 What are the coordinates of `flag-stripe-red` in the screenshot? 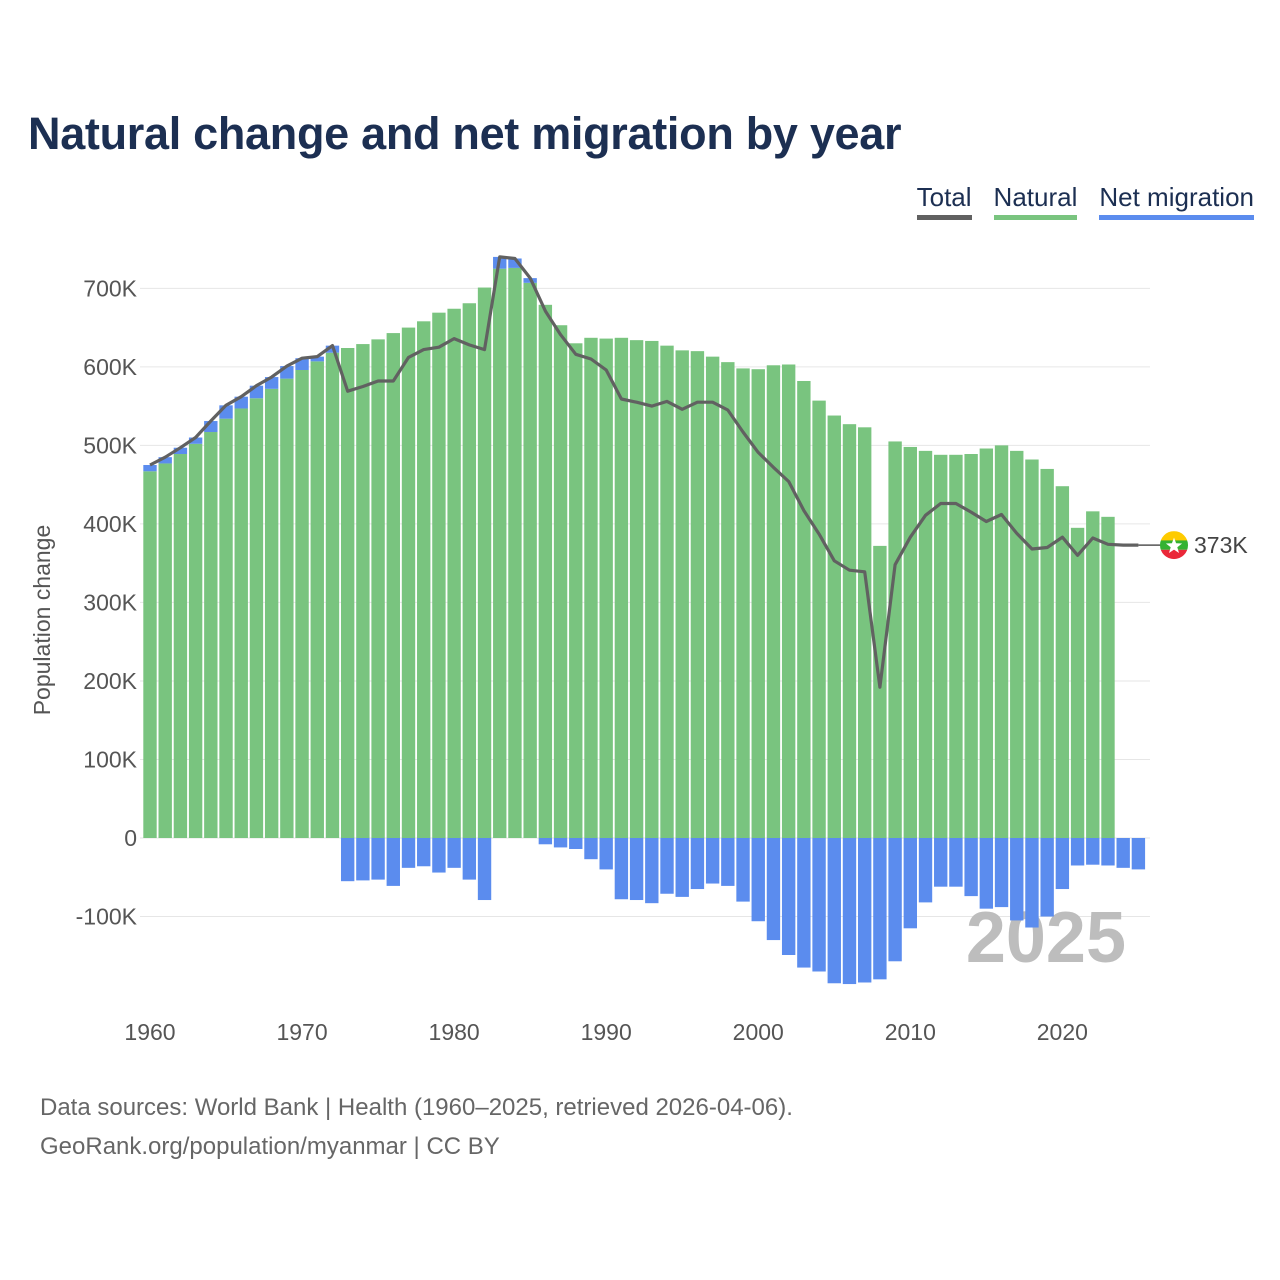 It's located at (1174, 554).